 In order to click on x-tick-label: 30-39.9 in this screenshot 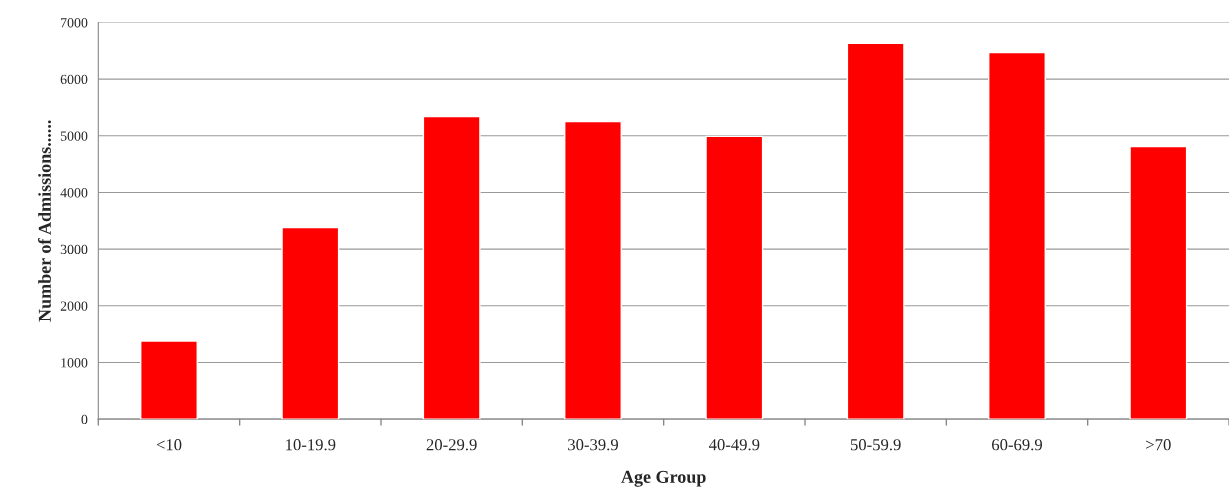, I will do `click(593, 445)`.